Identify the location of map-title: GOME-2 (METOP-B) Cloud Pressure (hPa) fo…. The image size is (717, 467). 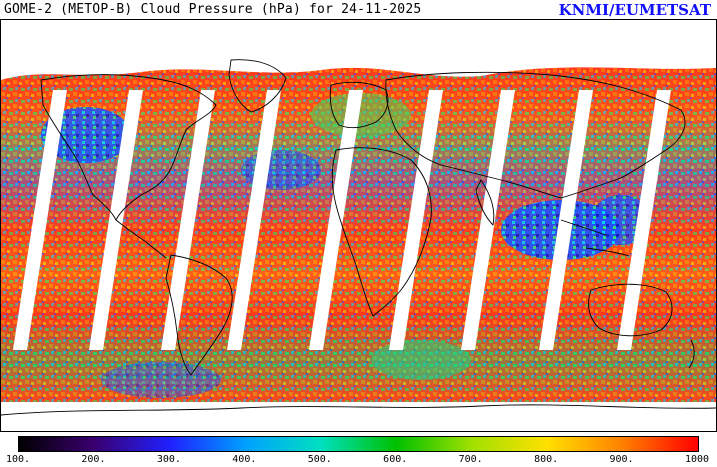
(213, 9).